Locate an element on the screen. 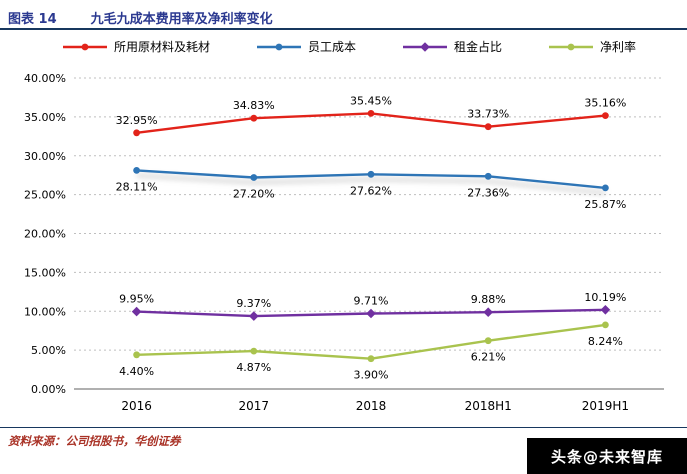 This screenshot has height=474, width=687. y-tick-label: 15.00% is located at coordinates (45, 272).